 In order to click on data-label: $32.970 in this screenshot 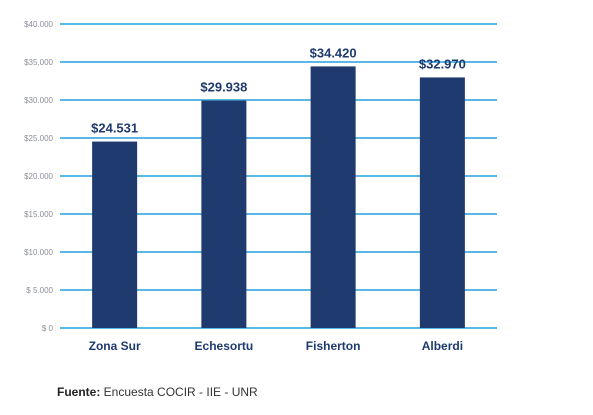, I will do `click(442, 63)`.